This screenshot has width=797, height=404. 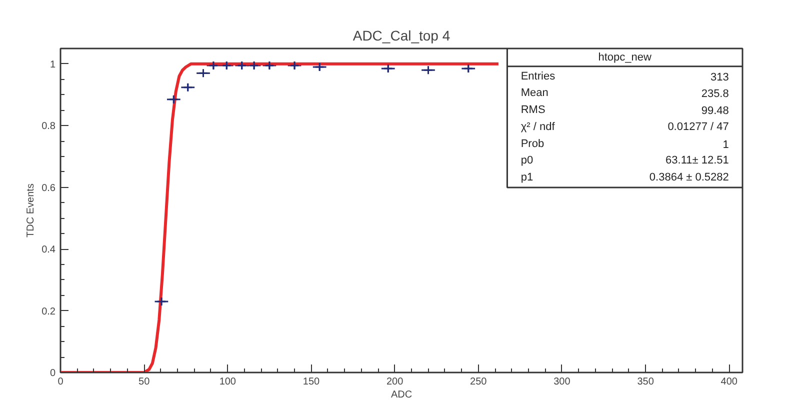 I want to click on annotation: RMS, so click(x=533, y=110).